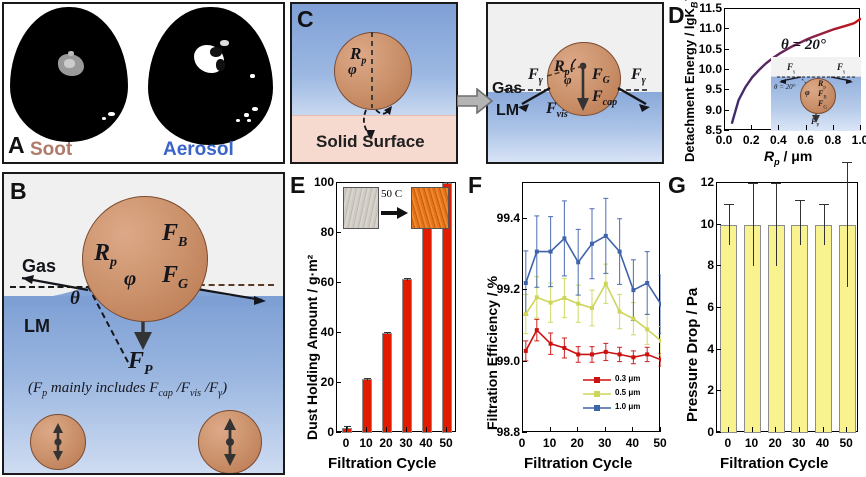  Describe the element at coordinates (430, 208) in the screenshot. I see `fabric-after-thumbnail` at that location.